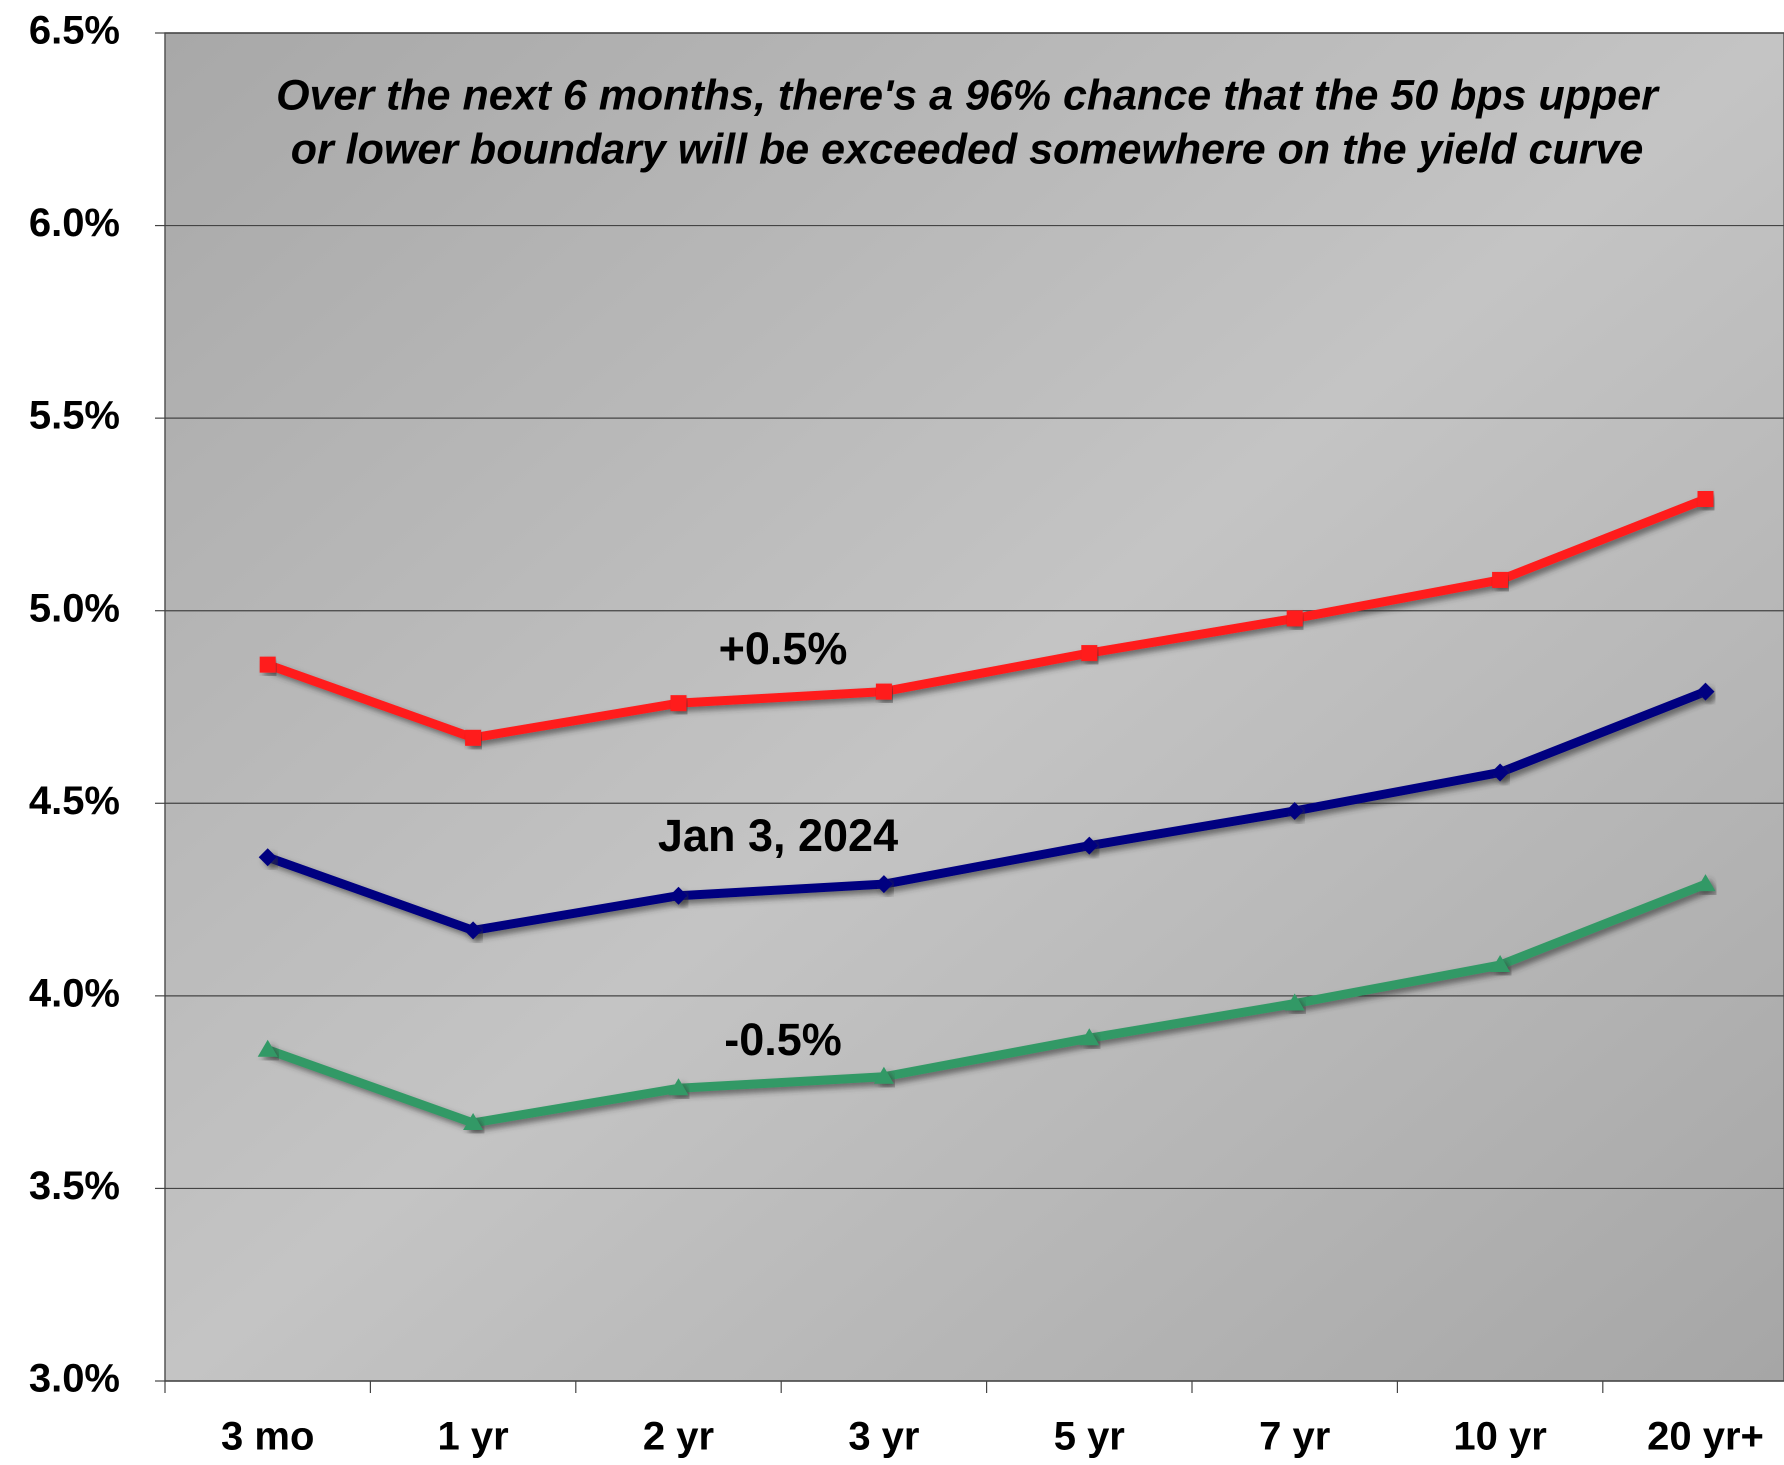 The width and height of the screenshot is (1784, 1465). Describe the element at coordinates (74, 1379) in the screenshot. I see `y-tick-label: 3.0%` at that location.